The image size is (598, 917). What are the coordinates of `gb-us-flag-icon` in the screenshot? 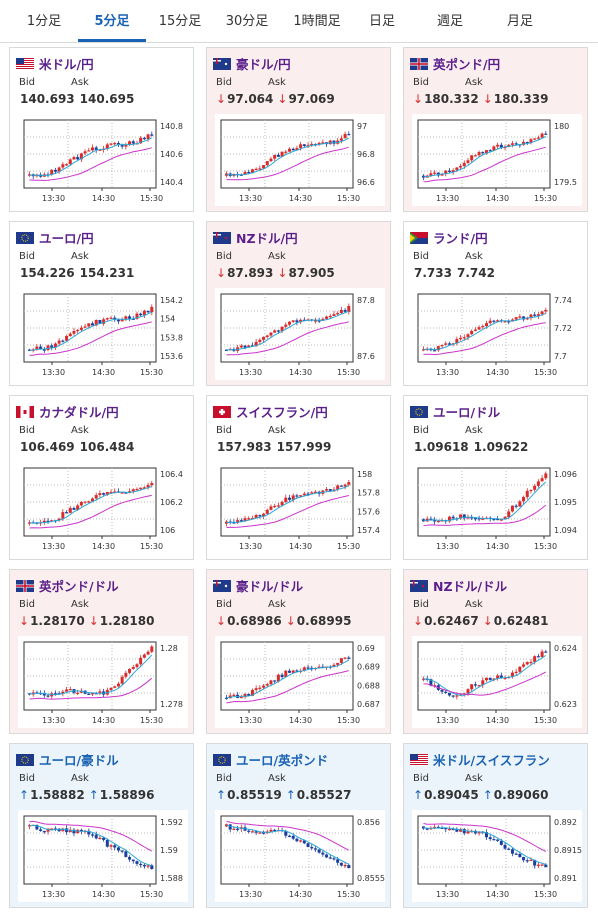 It's located at (25, 586).